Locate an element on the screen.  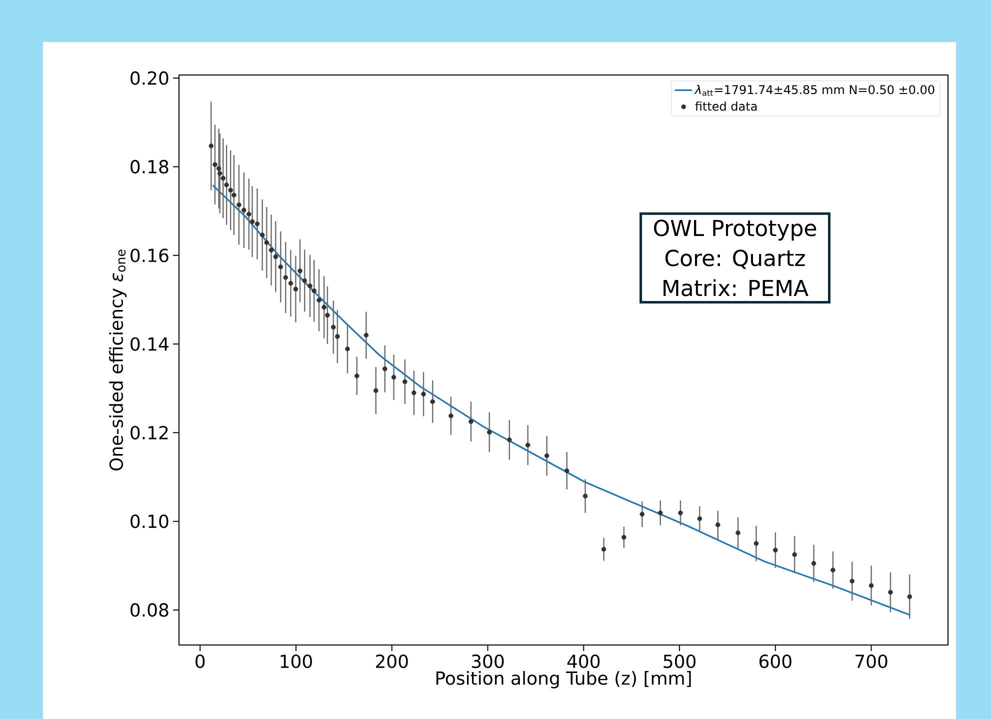
y-tick-label: 0.18 is located at coordinates (149, 167).